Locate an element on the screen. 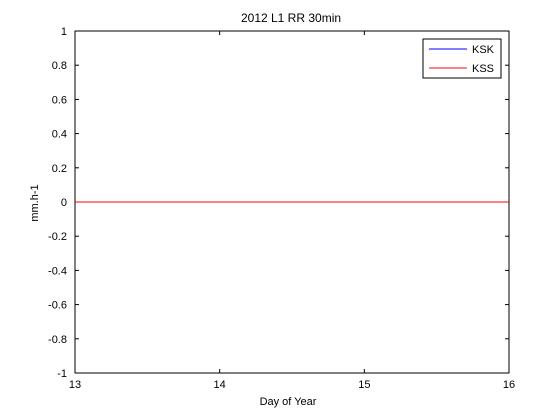  y-axis-label: mm.h-1 is located at coordinates (35, 202).